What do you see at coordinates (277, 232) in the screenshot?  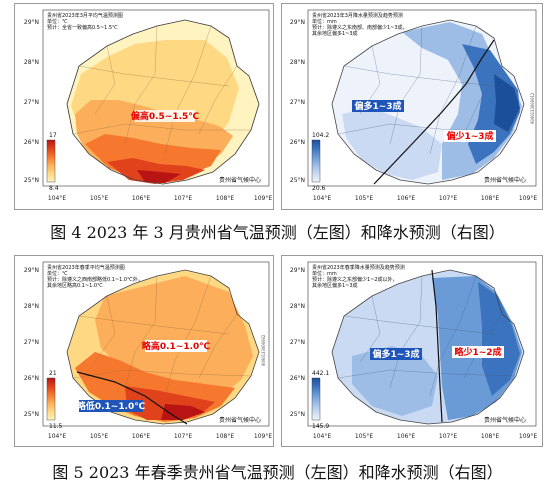 I see `figure-caption-4: 图 4 2023 年 3 月贵州省气温预测（左图）和降水预测（右图）` at bounding box center [277, 232].